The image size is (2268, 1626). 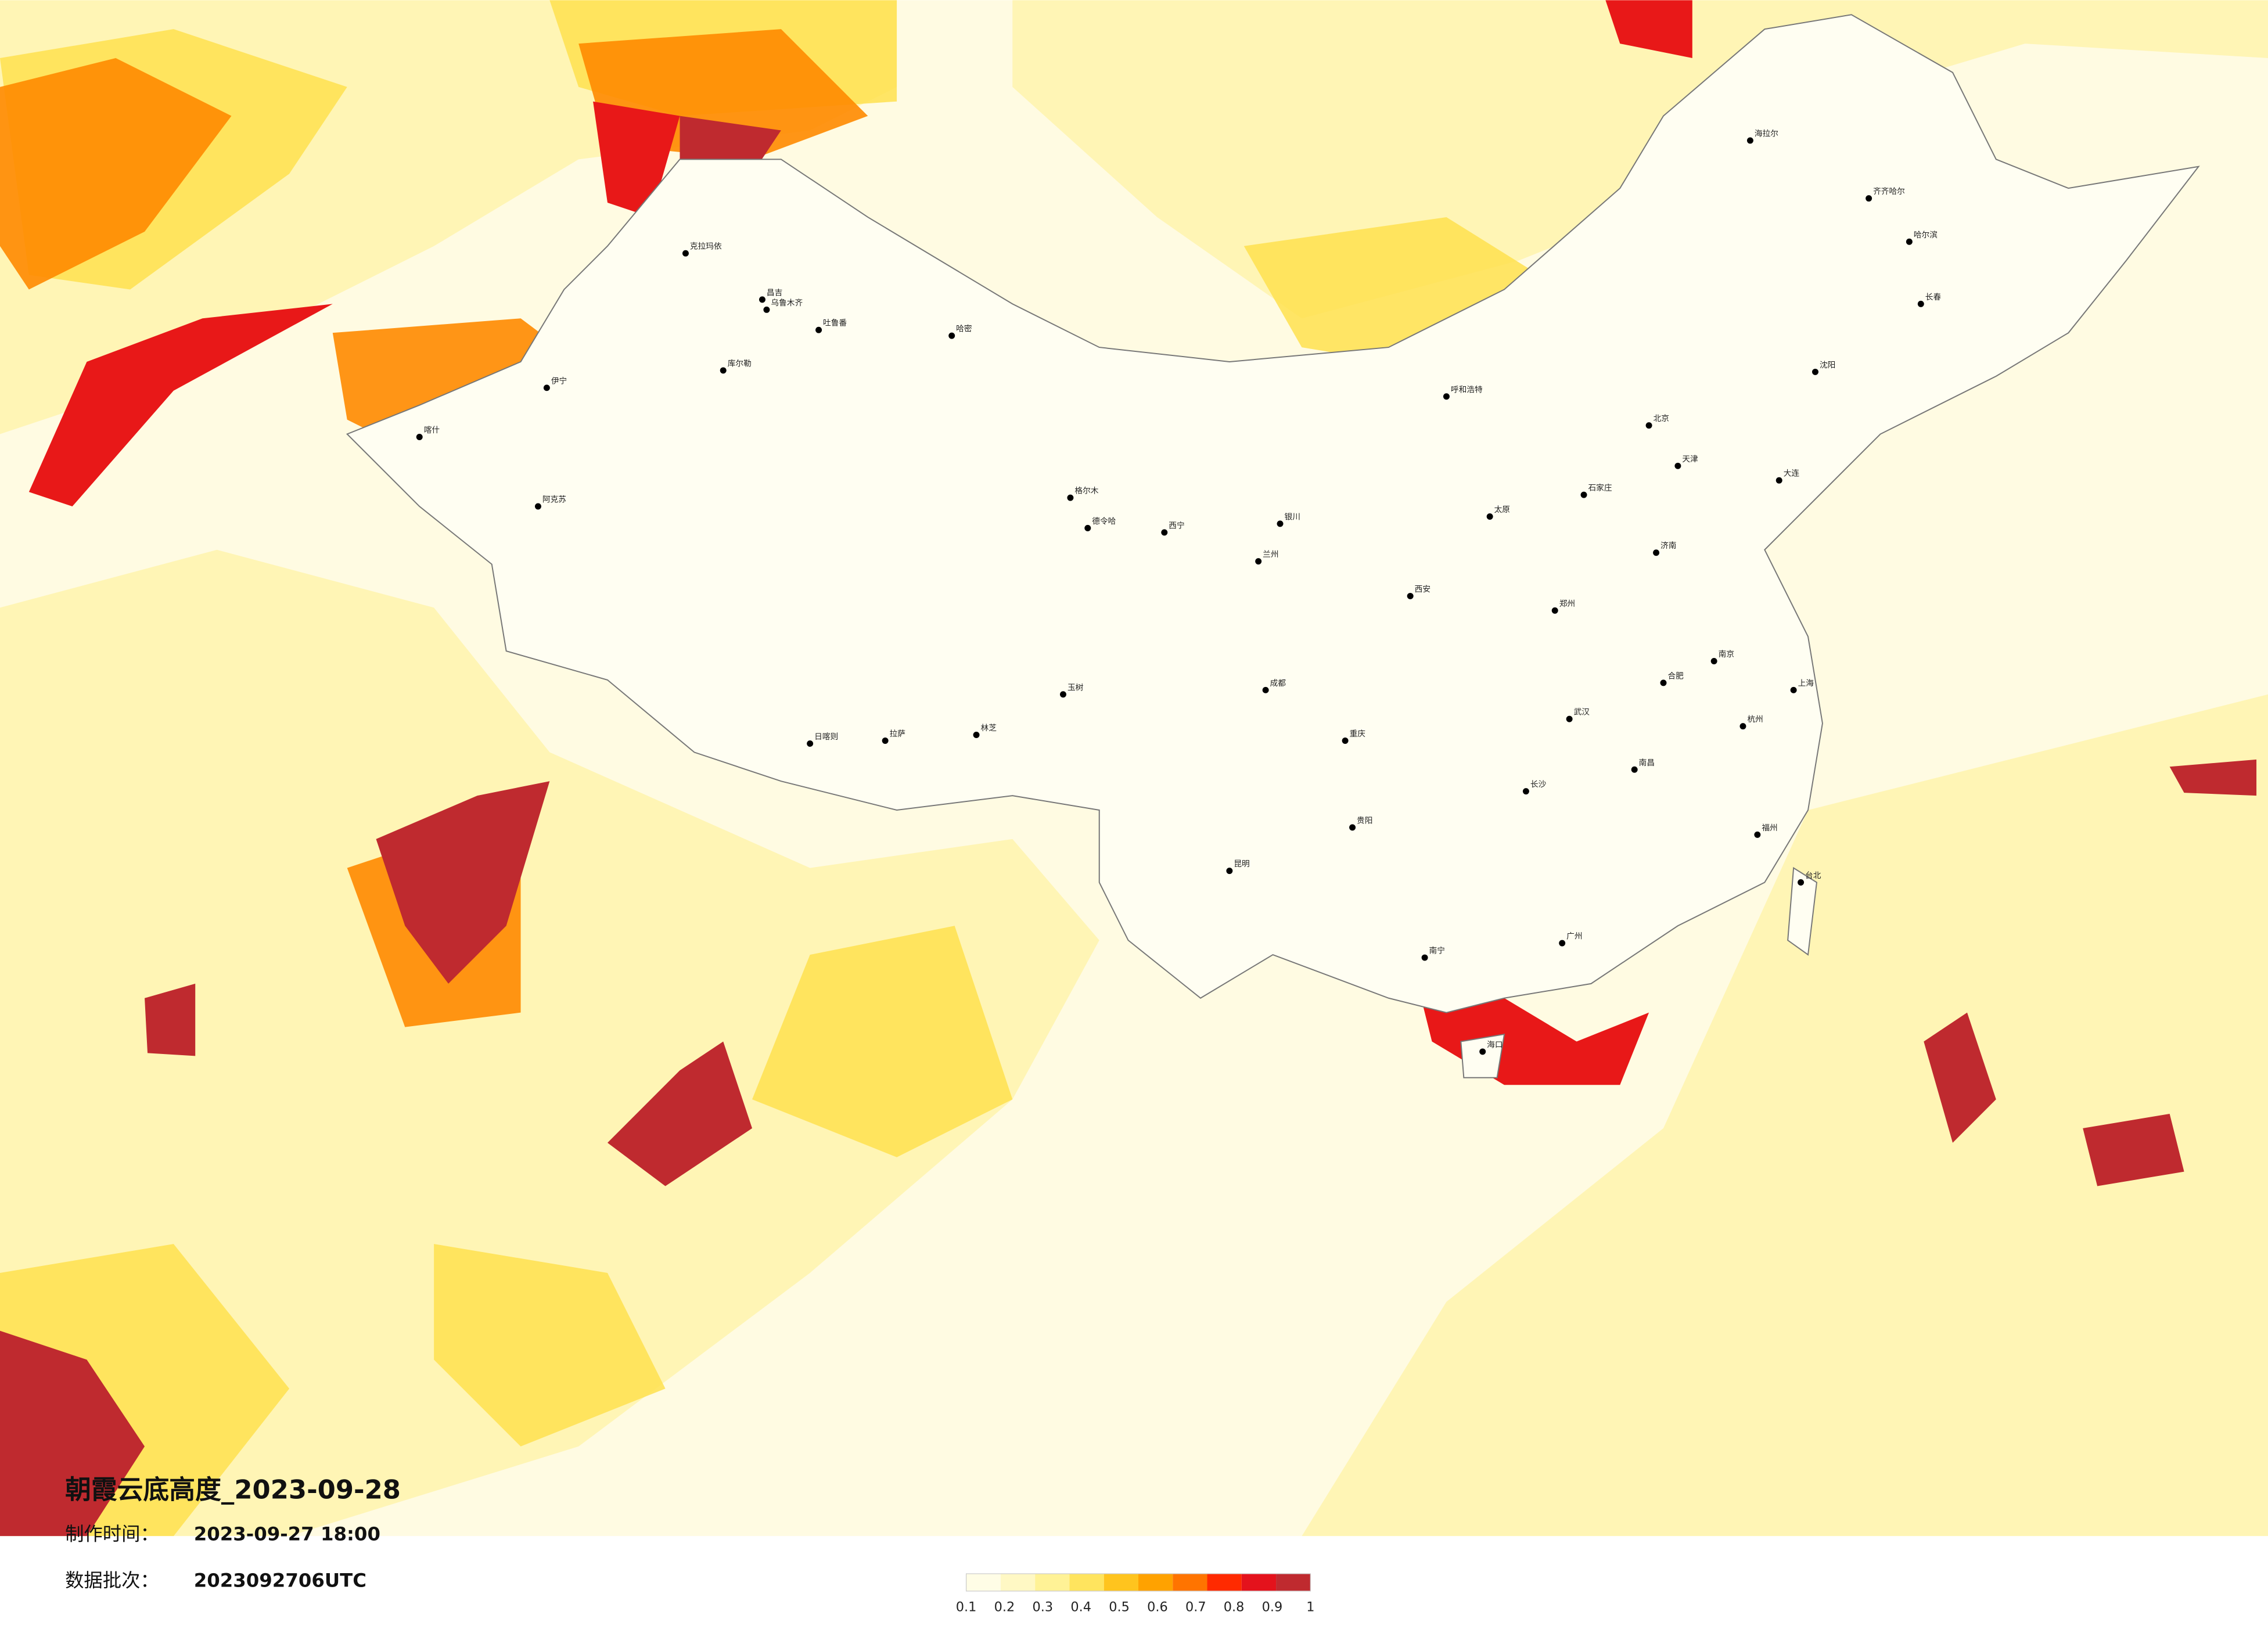 I want to click on legend-tick-label: 0.5, so click(x=1119, y=1607).